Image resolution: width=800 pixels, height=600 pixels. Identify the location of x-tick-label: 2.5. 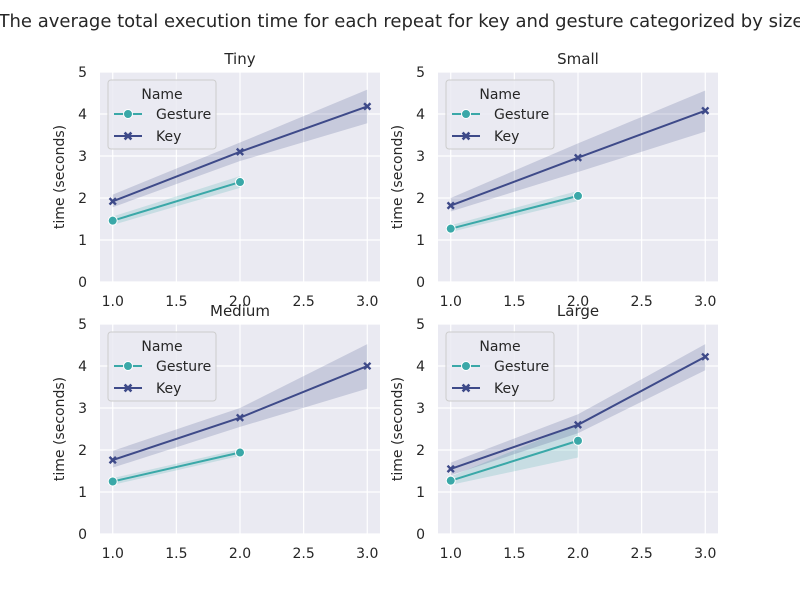
(642, 302).